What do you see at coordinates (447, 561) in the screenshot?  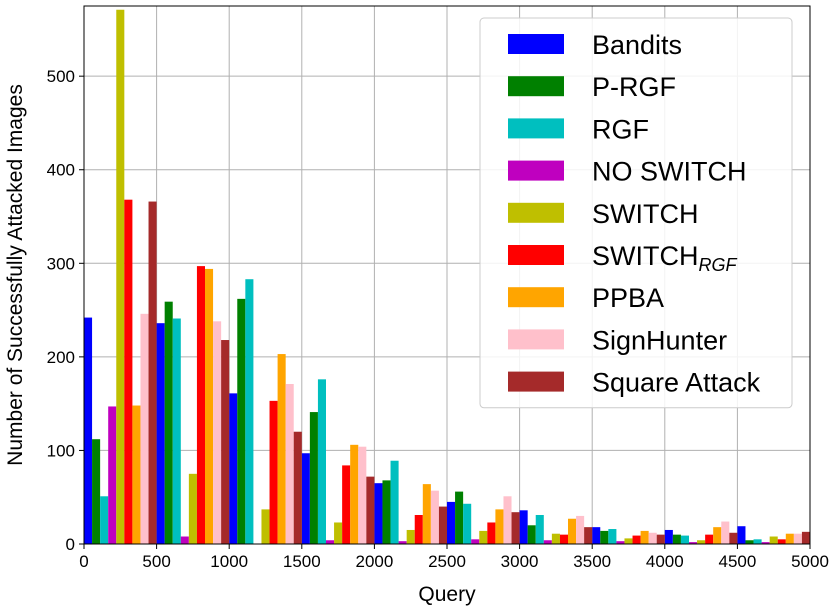 I see `x-tick-label: 2500` at bounding box center [447, 561].